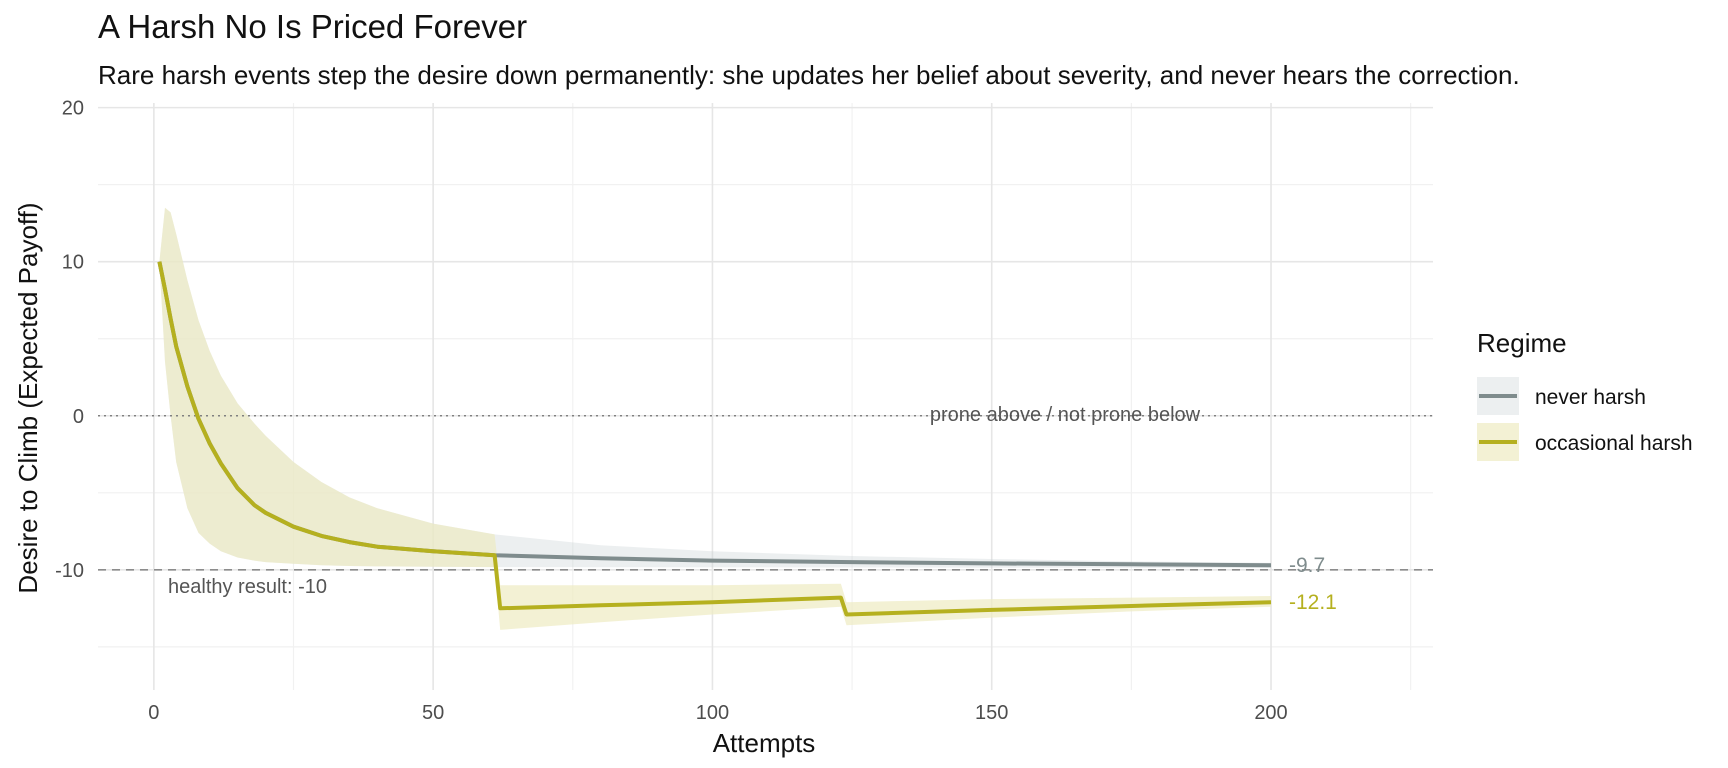  What do you see at coordinates (991, 713) in the screenshot?
I see `x-tick-label: 150` at bounding box center [991, 713].